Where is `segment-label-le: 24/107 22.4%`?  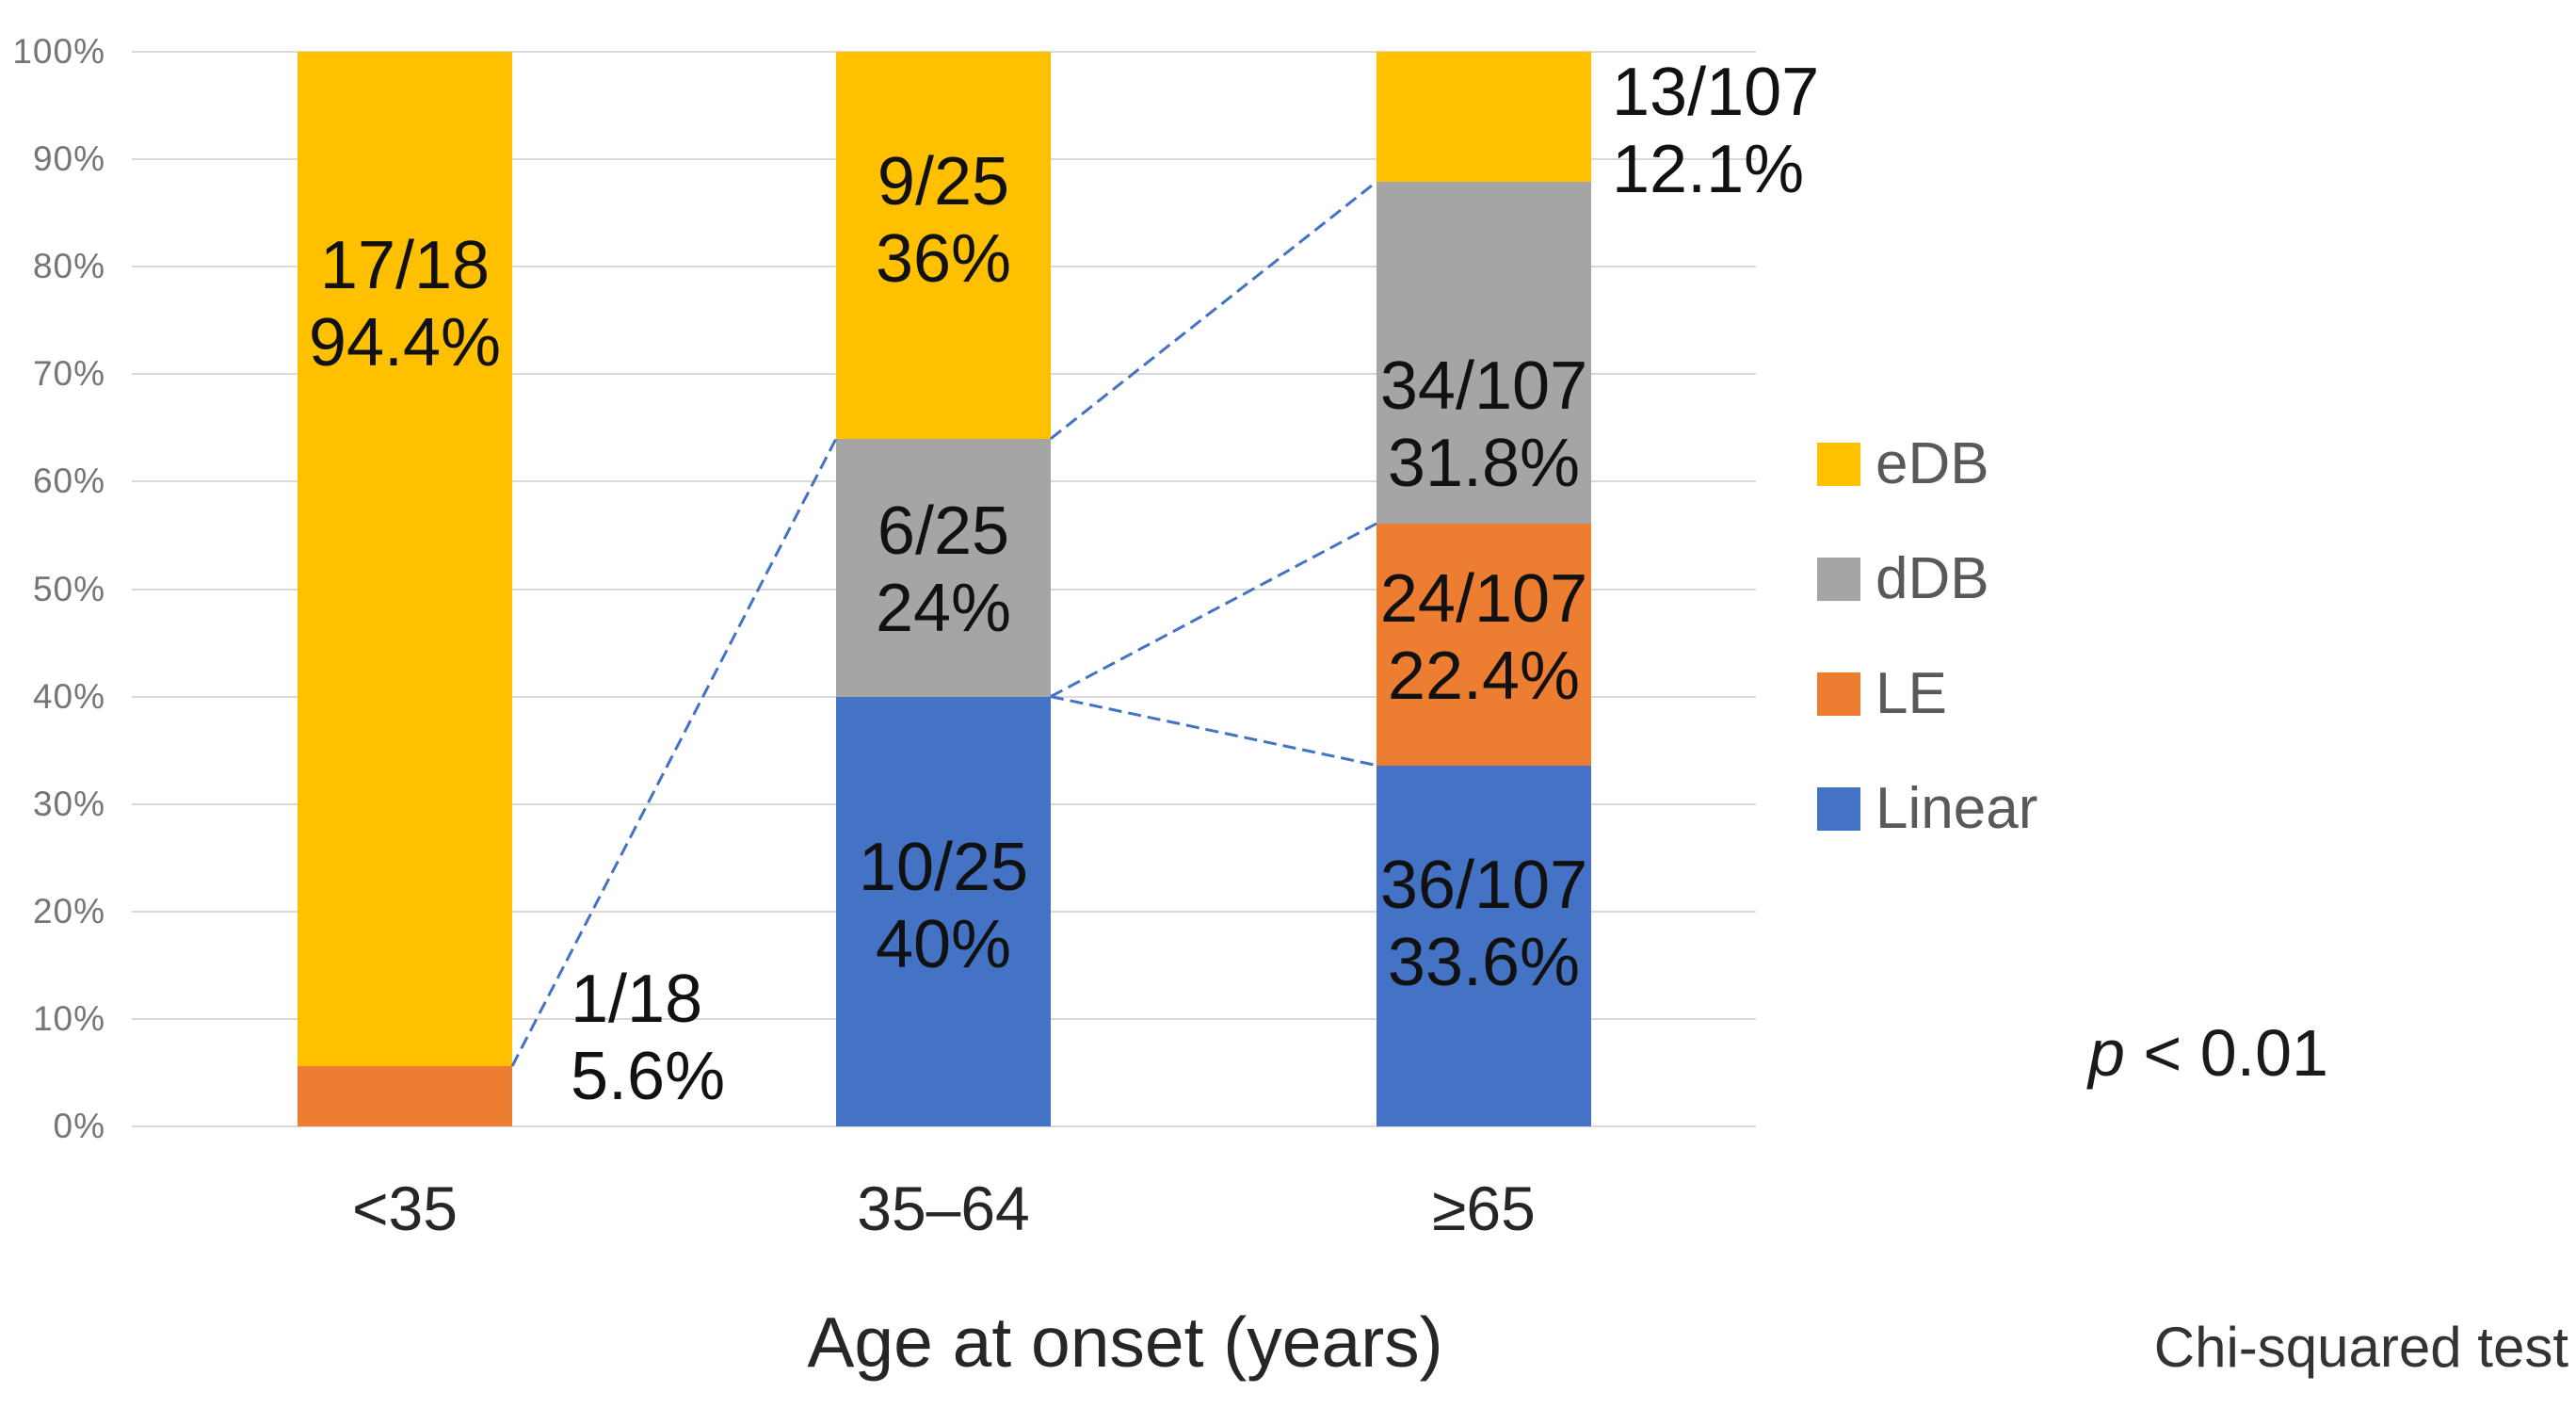
segment-label-le: 24/107 22.4% is located at coordinates (1484, 637).